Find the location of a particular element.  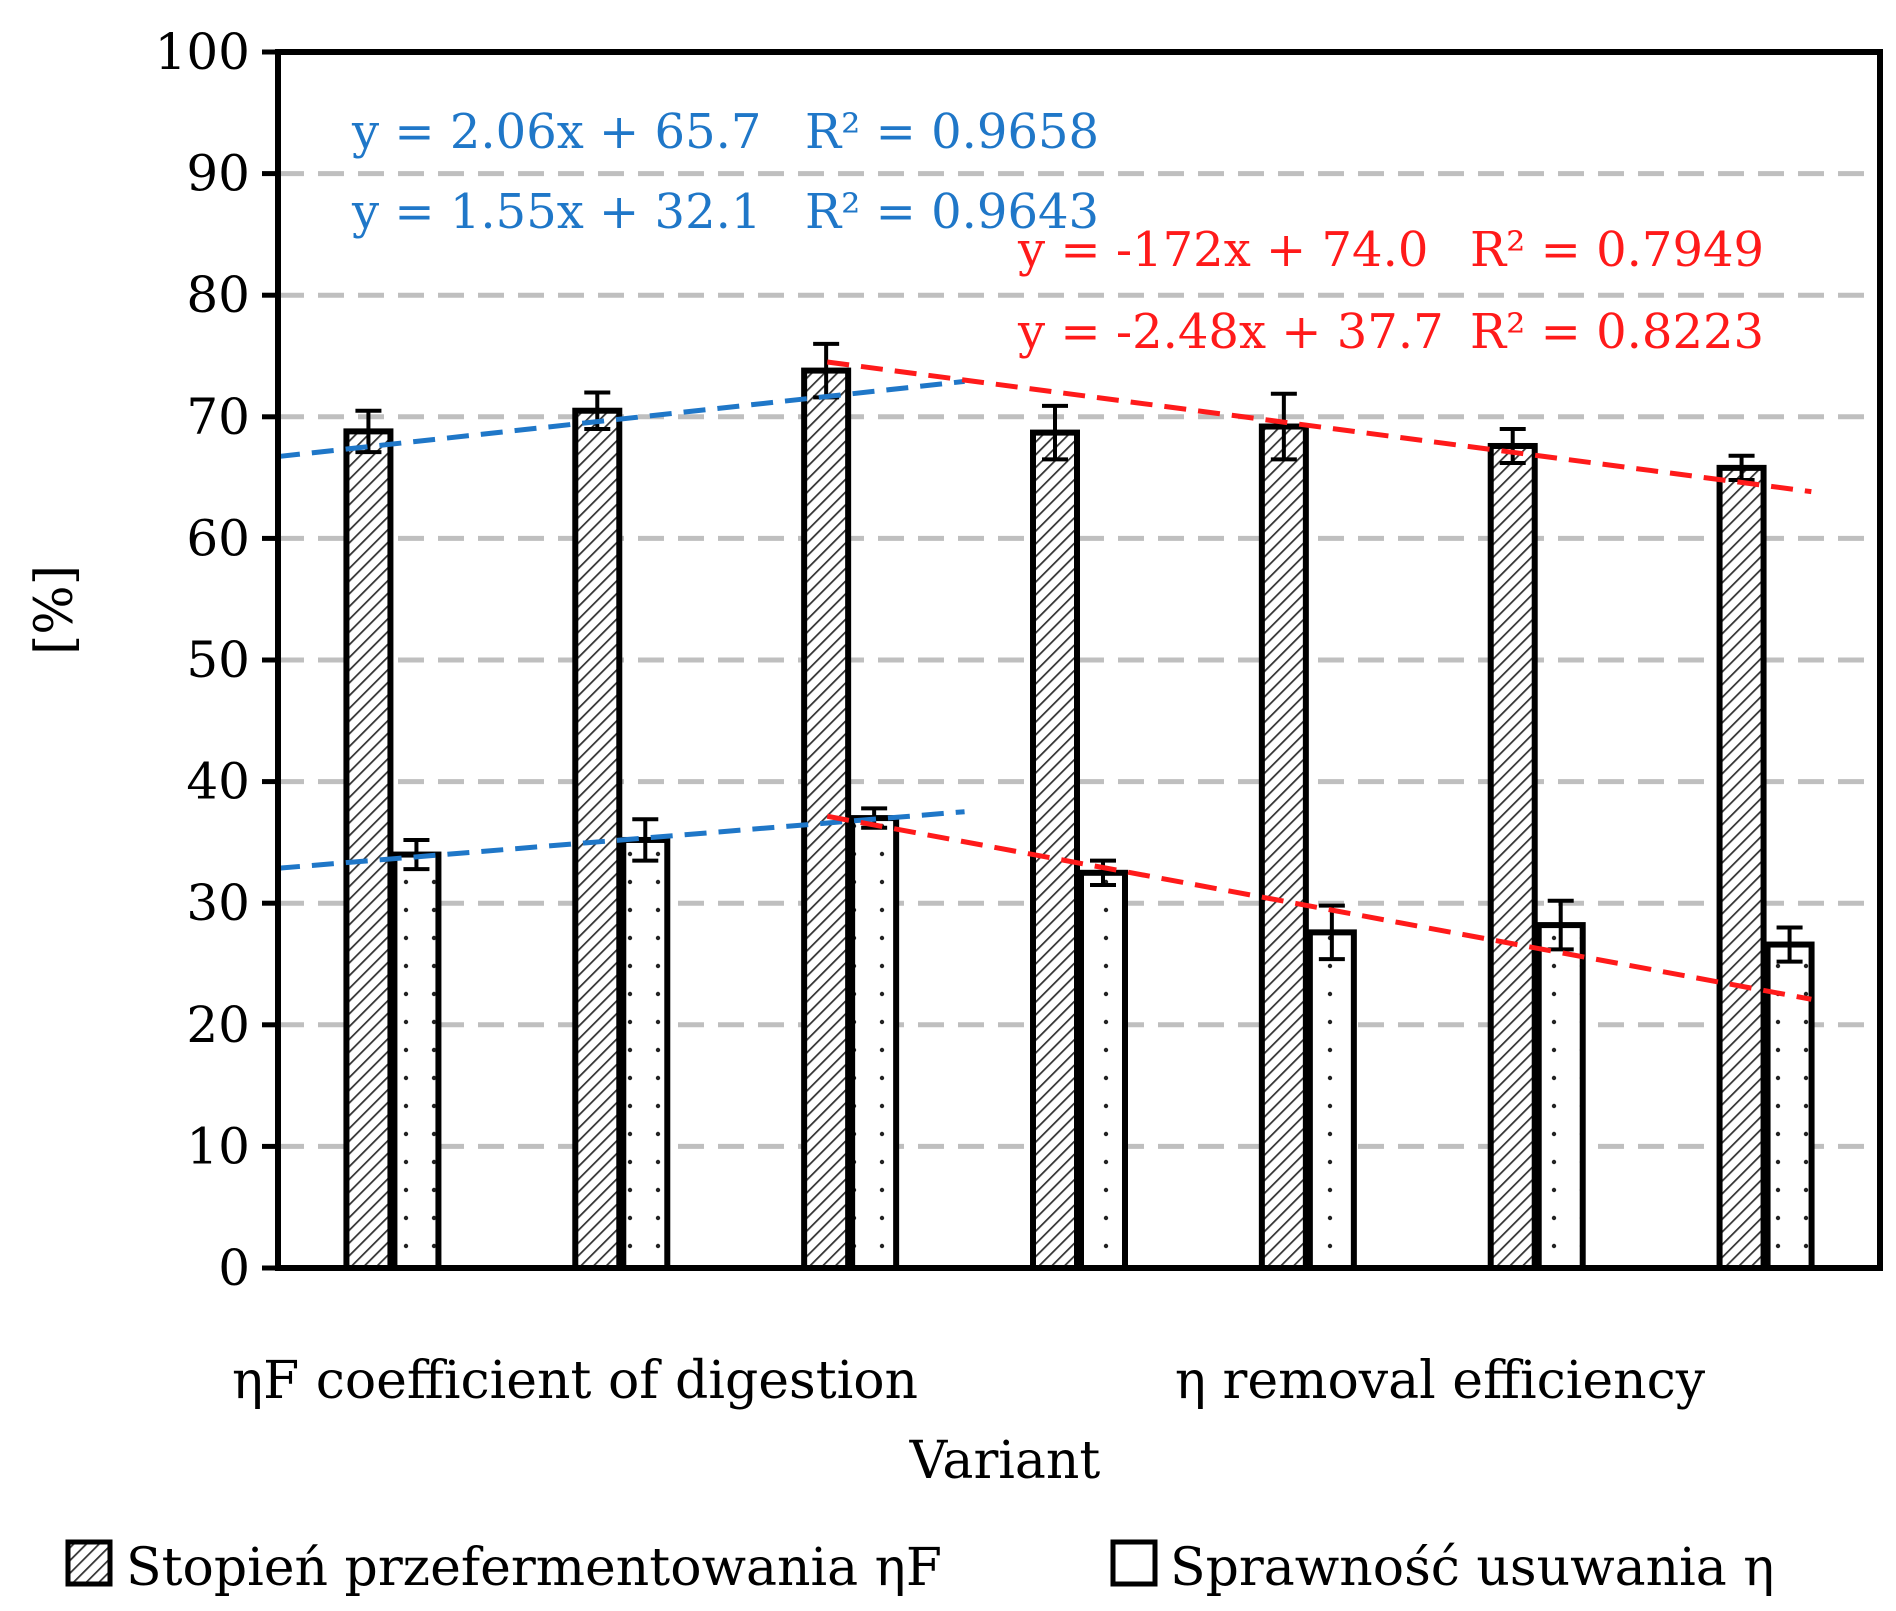

x-axis-label: Variant is located at coordinates (1005, 1461).